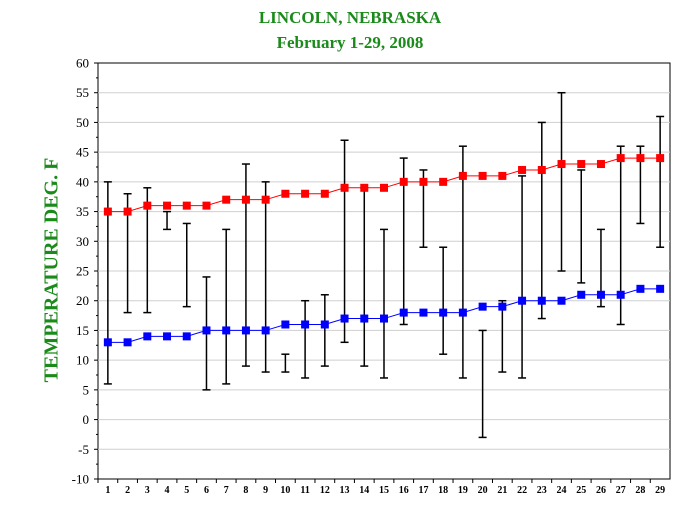 The height and width of the screenshot is (525, 700). I want to click on x-tick-label: 20, so click(483, 490).